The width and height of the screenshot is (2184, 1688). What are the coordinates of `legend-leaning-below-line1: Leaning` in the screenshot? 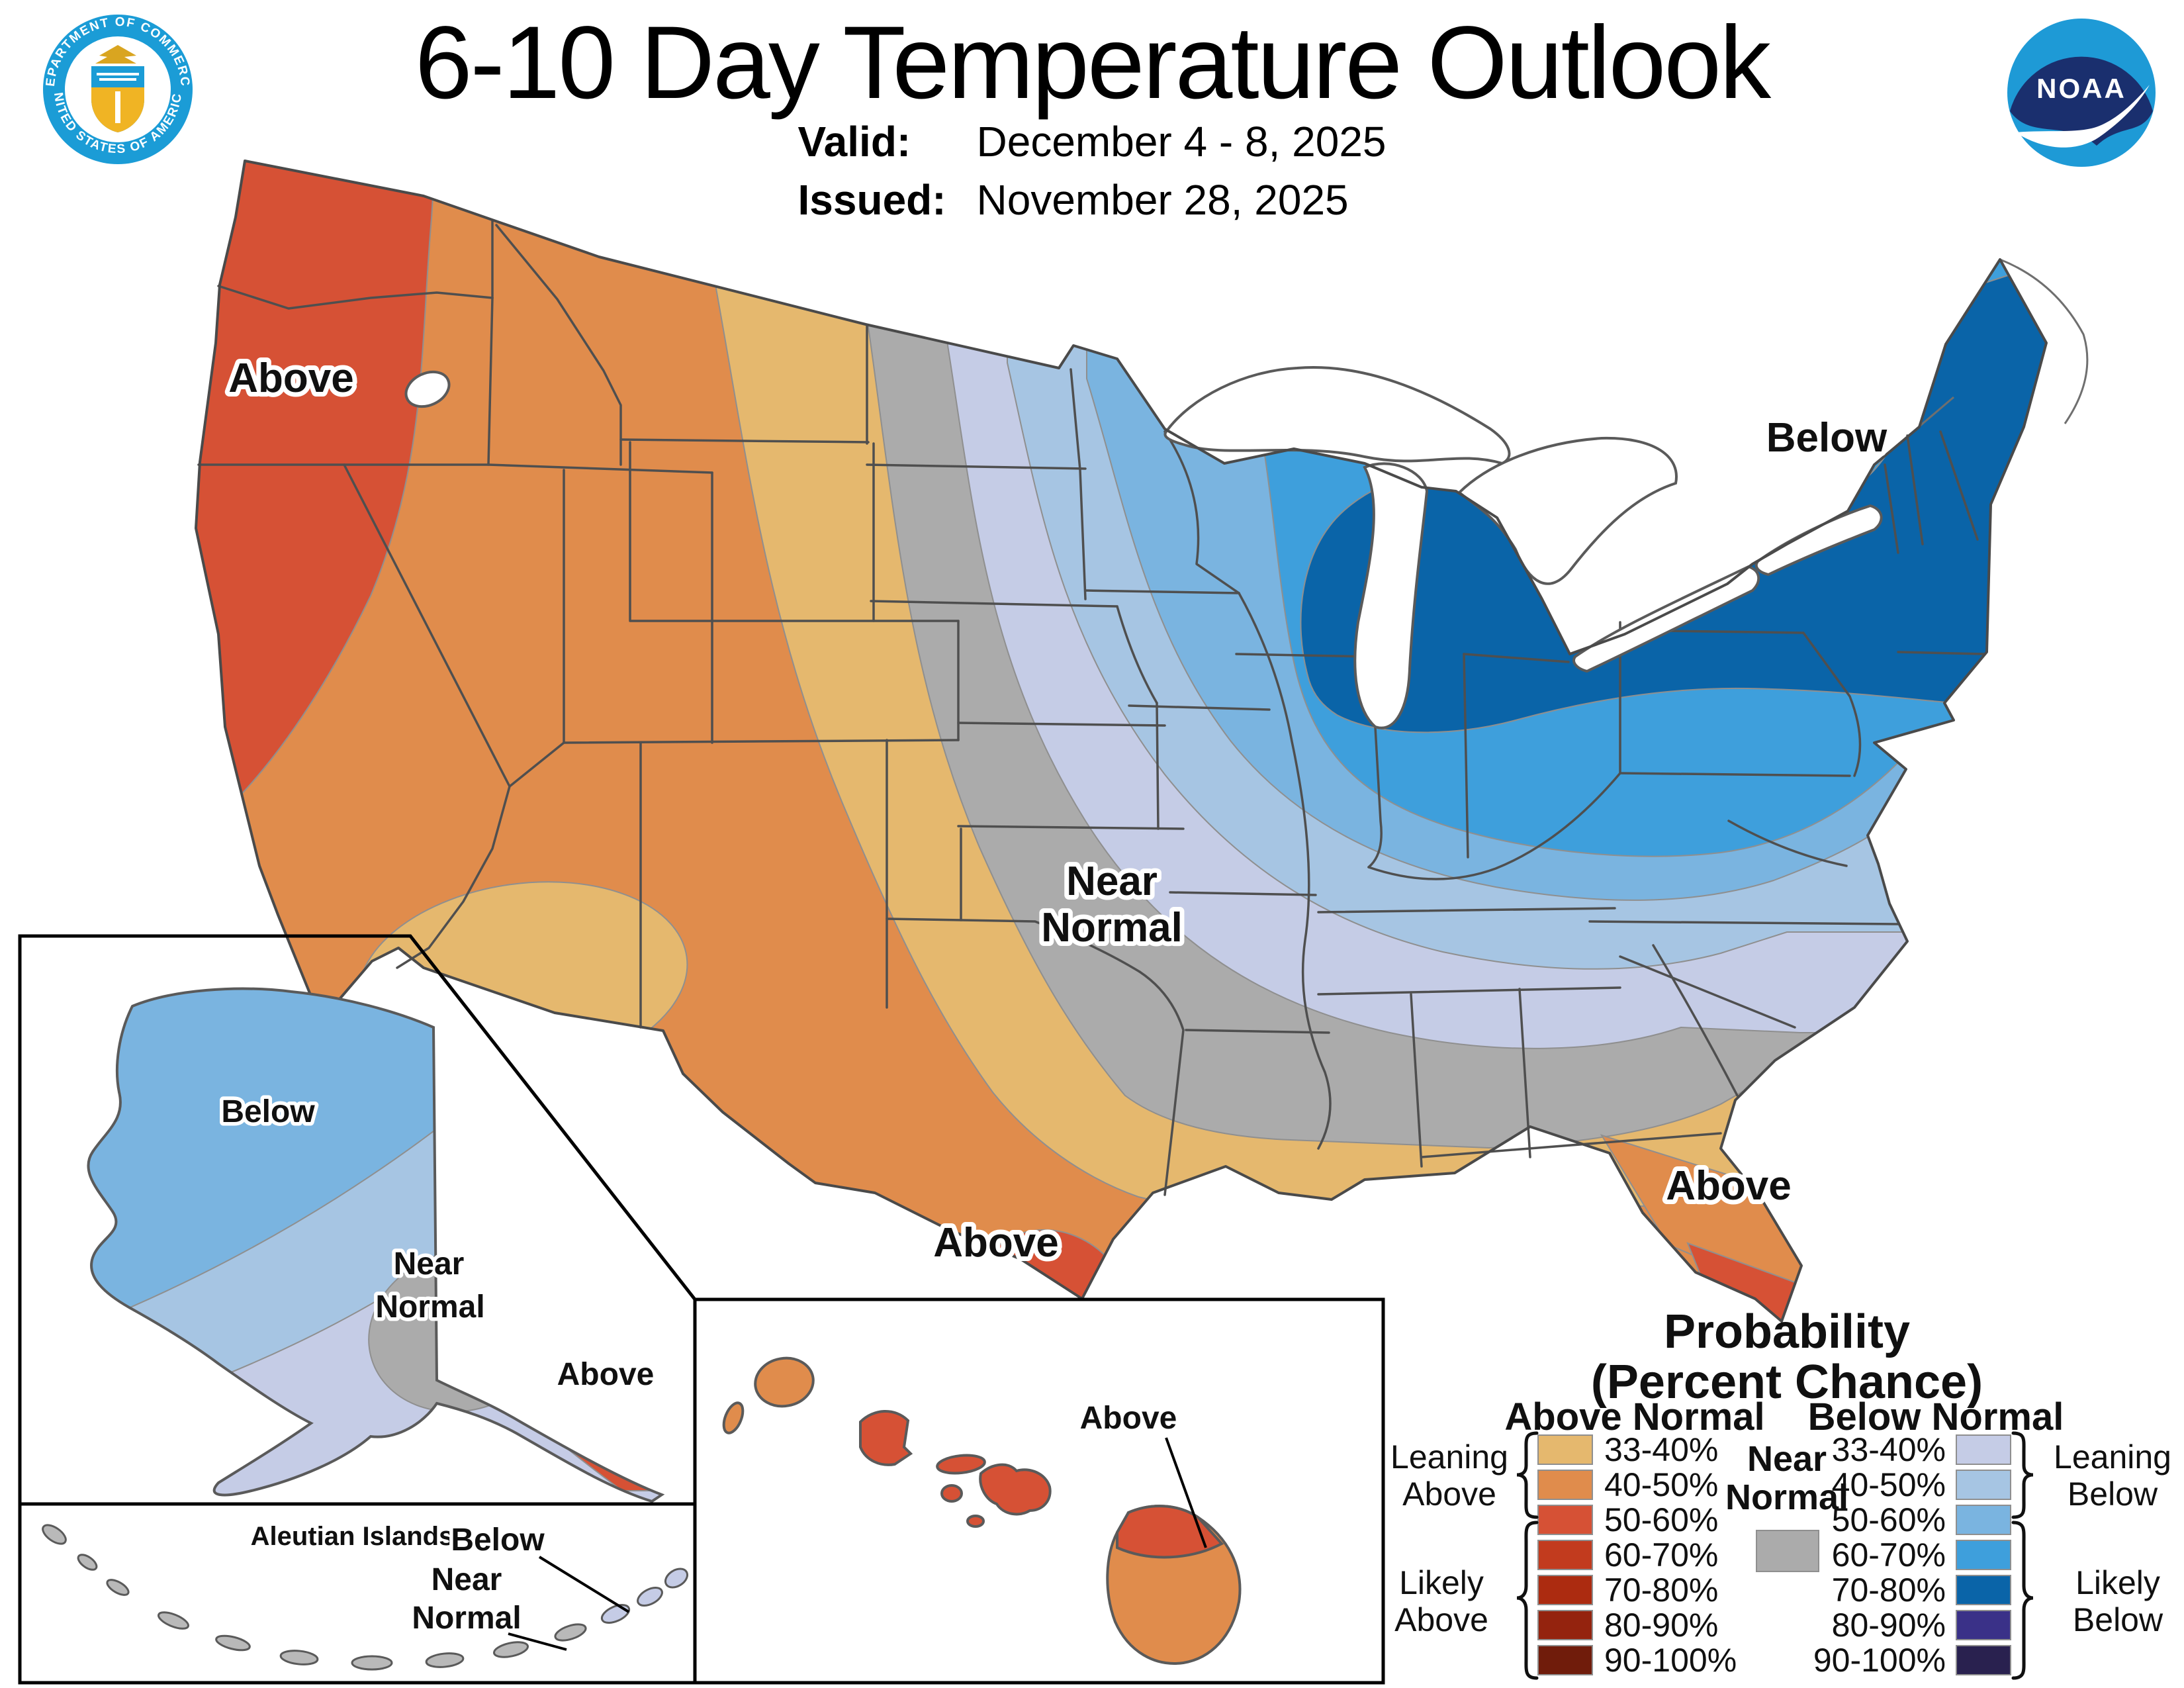 It's located at (2112, 1457).